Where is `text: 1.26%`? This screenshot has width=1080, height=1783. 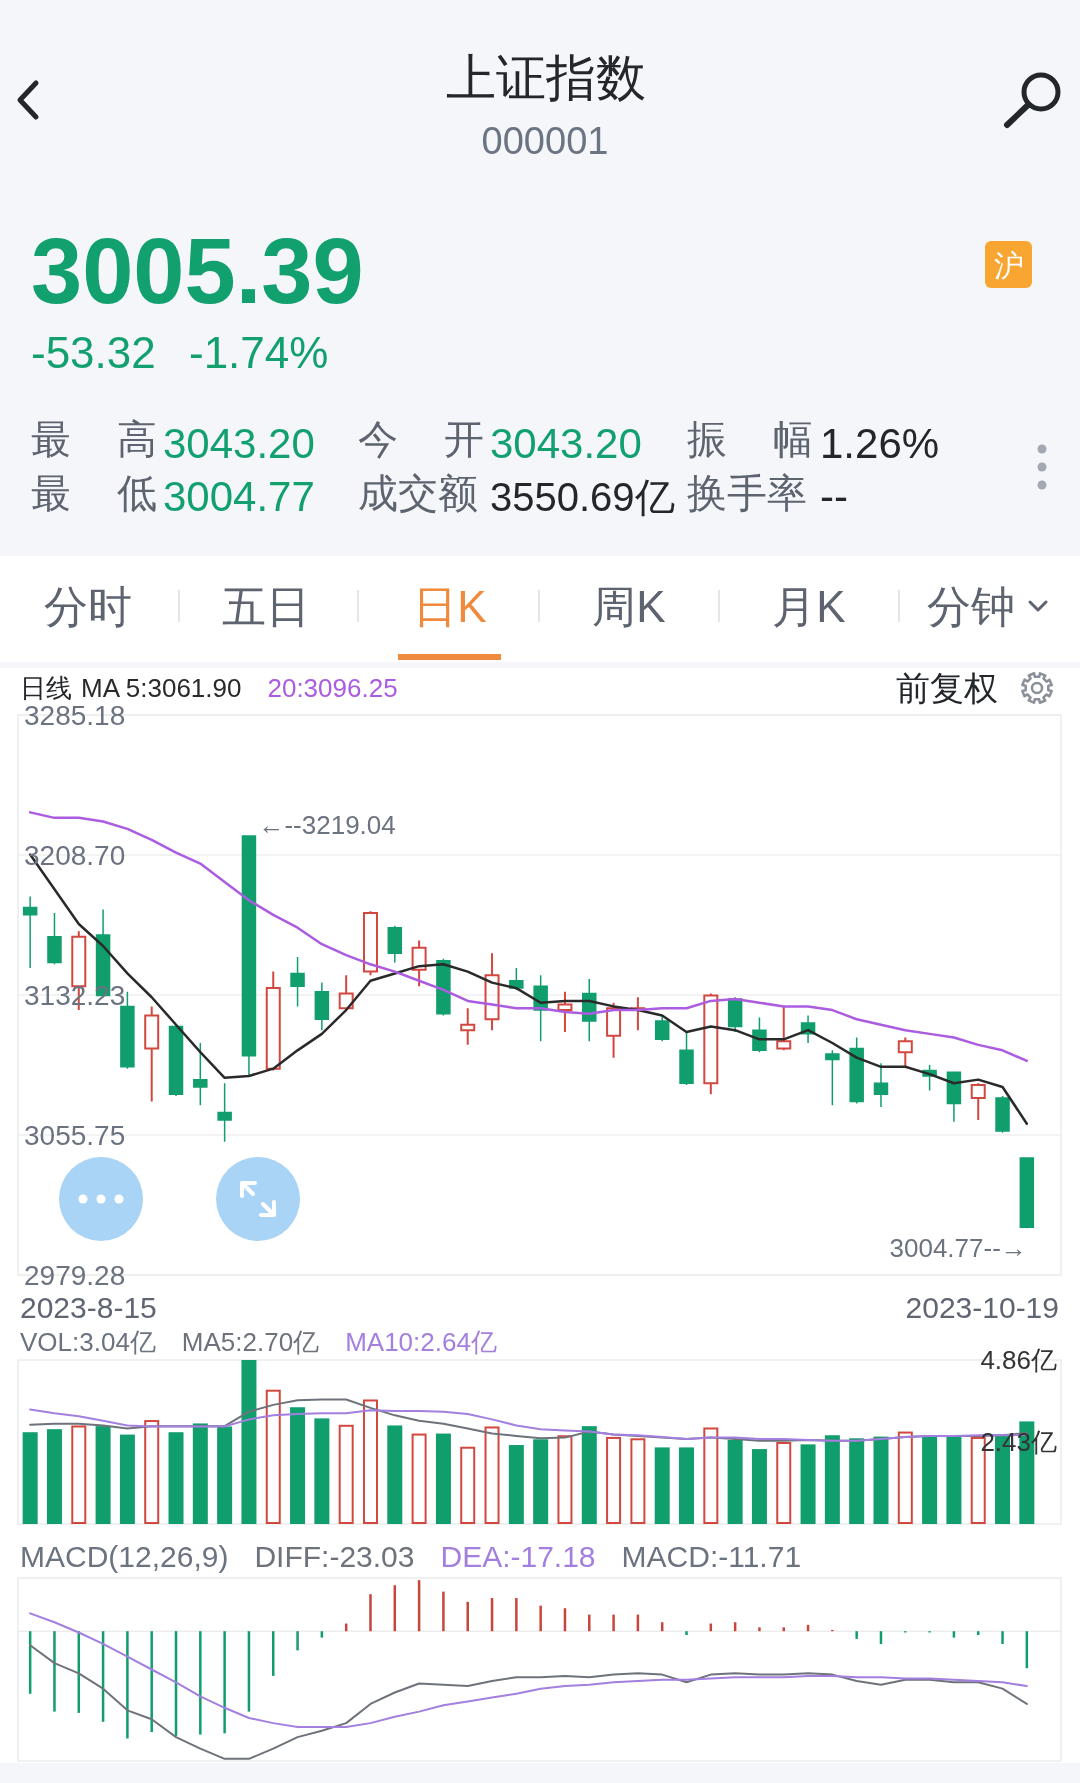 text: 1.26% is located at coordinates (880, 443).